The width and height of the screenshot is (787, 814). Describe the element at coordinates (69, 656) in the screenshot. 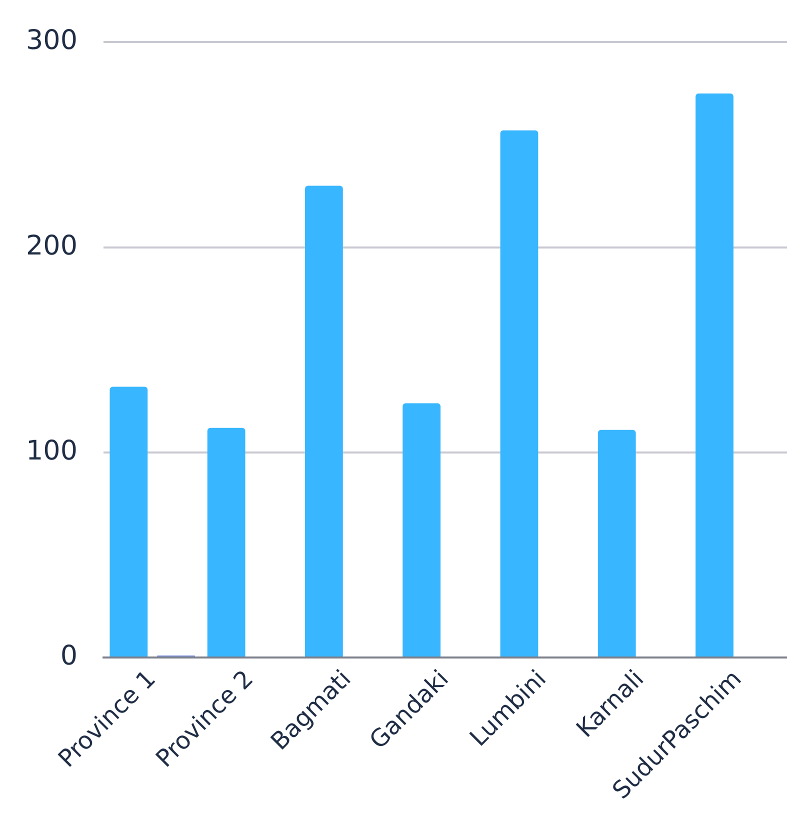

I see `y-tick-label: 0` at that location.